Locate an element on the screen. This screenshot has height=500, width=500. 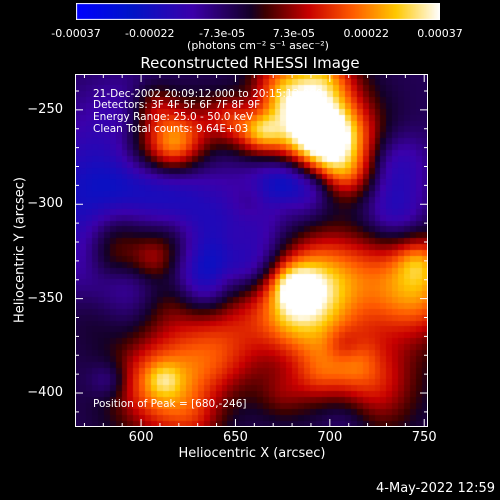
y-tick-label: −300 is located at coordinates (45, 204).